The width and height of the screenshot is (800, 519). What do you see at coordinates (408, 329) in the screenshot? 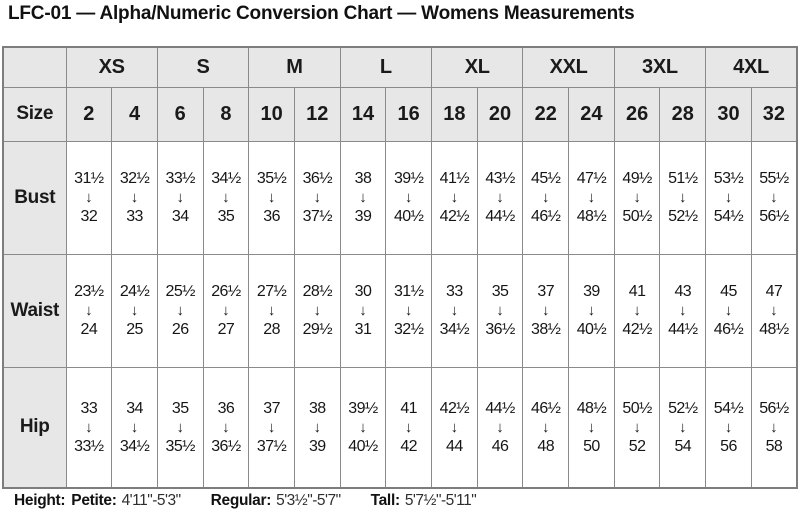
I see `range-to: 32½` at bounding box center [408, 329].